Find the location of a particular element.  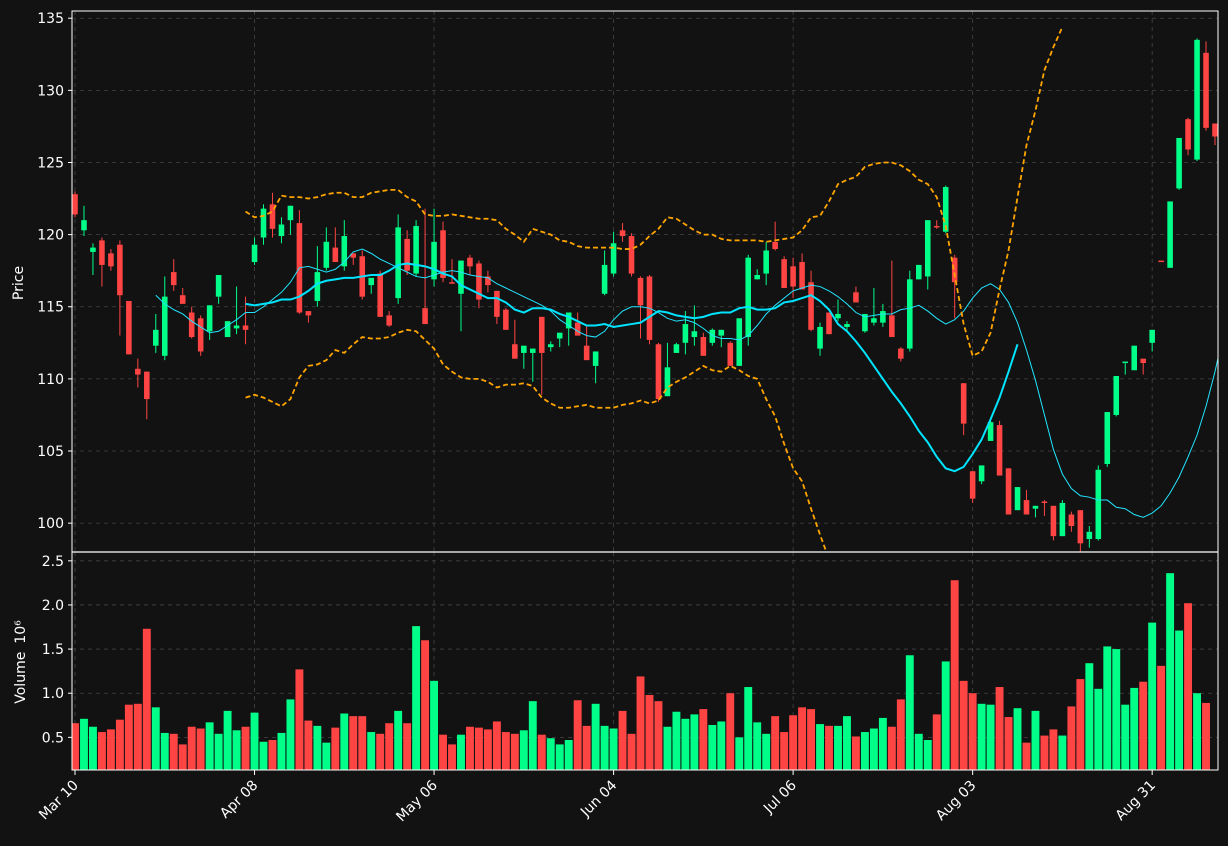

price-tick-label: 100 is located at coordinates (50, 524).